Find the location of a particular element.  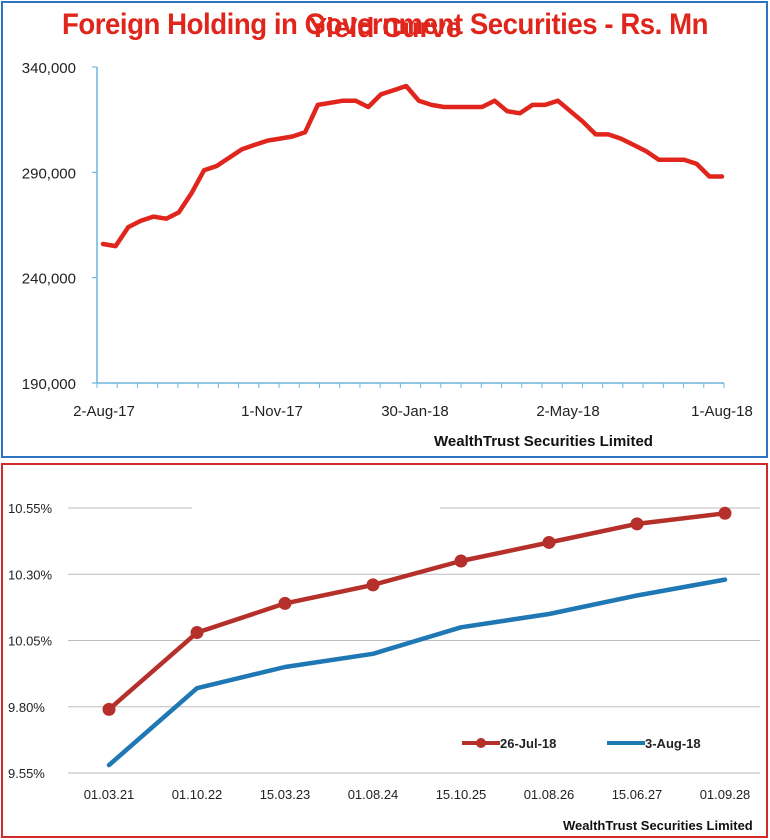

yield-curve-y-tick-label: 10.05% is located at coordinates (30, 641).